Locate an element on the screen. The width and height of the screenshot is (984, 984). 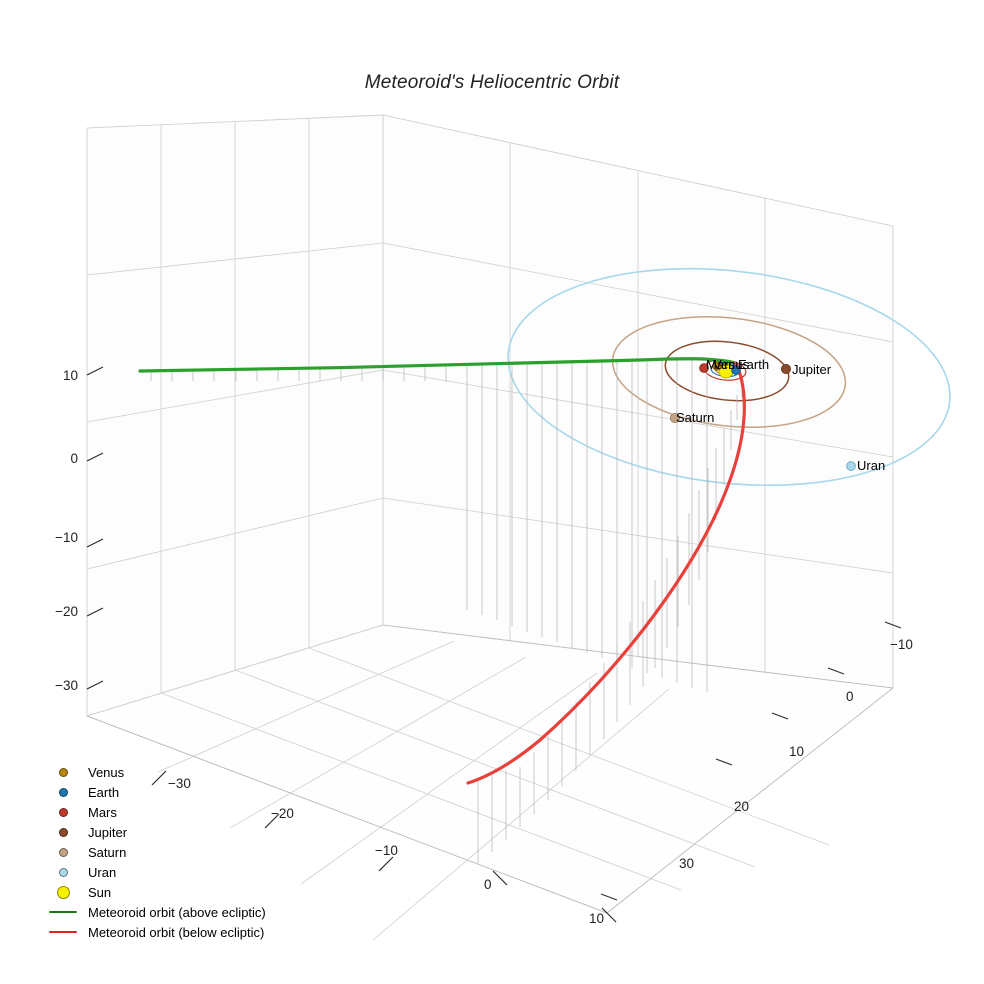
y-tick-label-20: 20 is located at coordinates (742, 806).